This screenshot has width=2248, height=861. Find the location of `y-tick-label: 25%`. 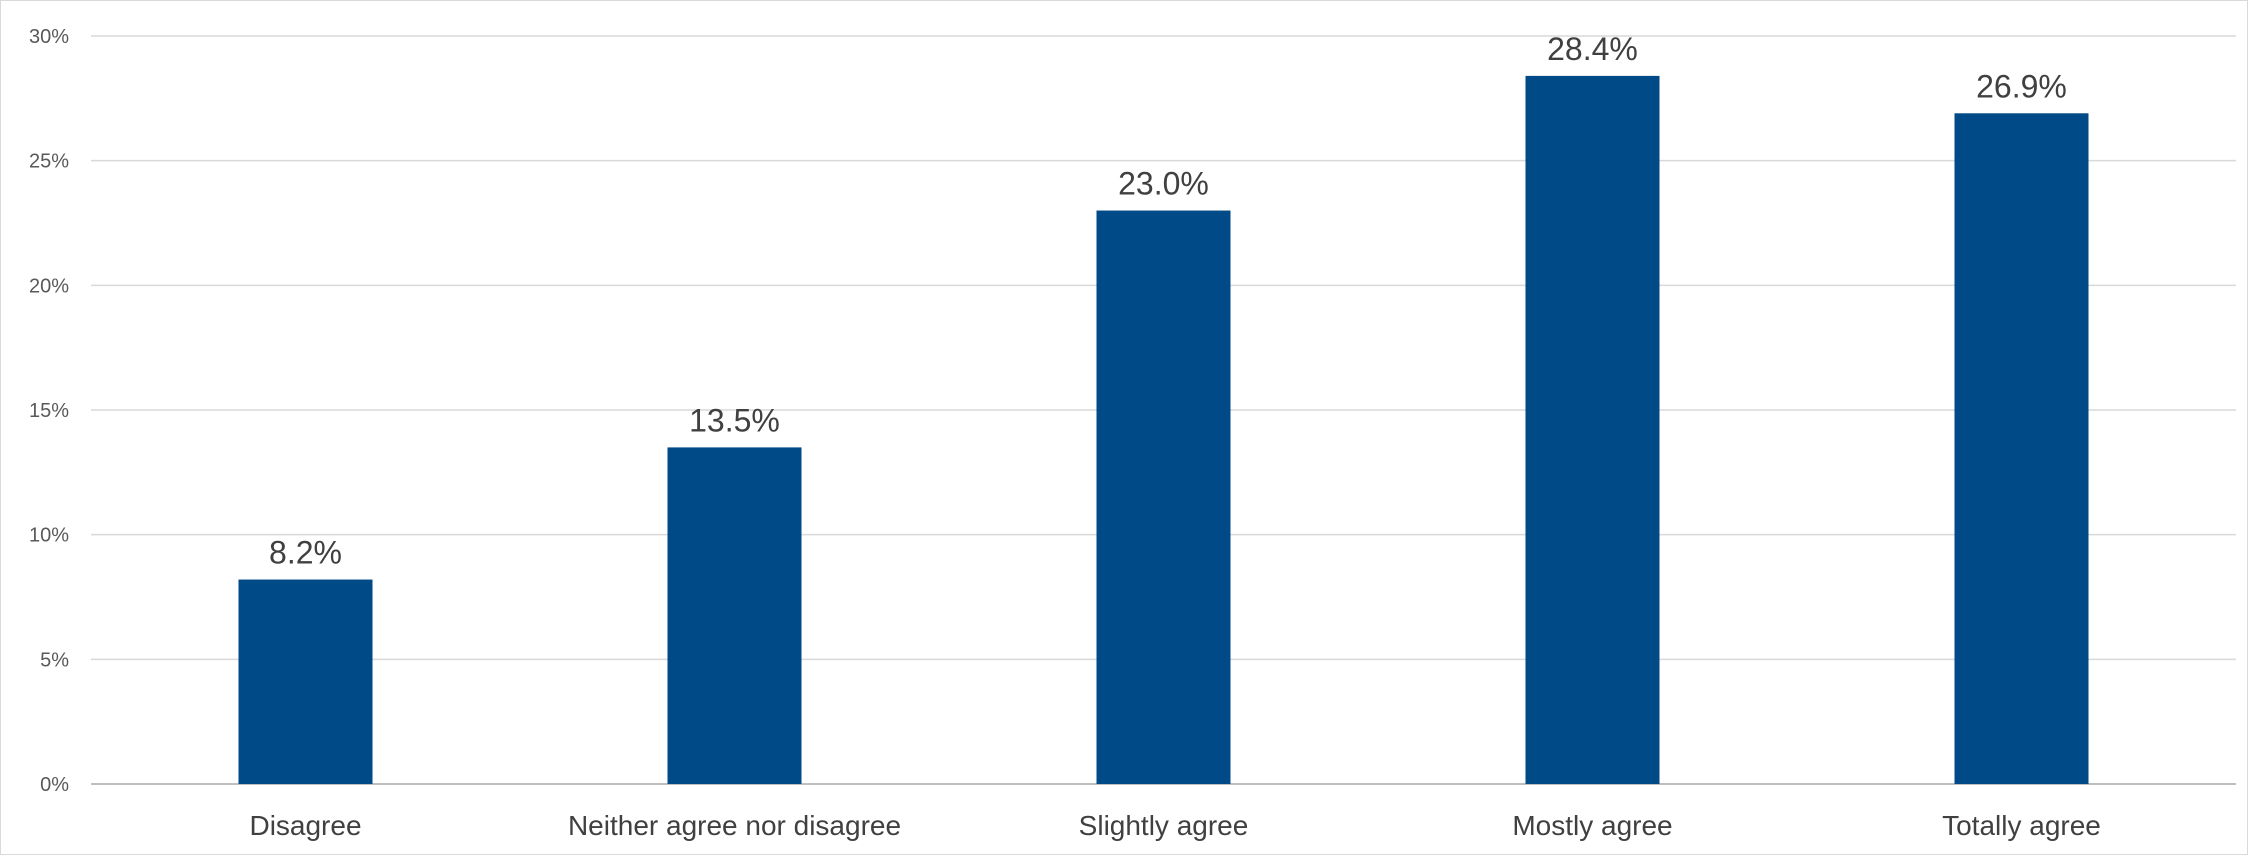

y-tick-label: 25% is located at coordinates (49, 162).